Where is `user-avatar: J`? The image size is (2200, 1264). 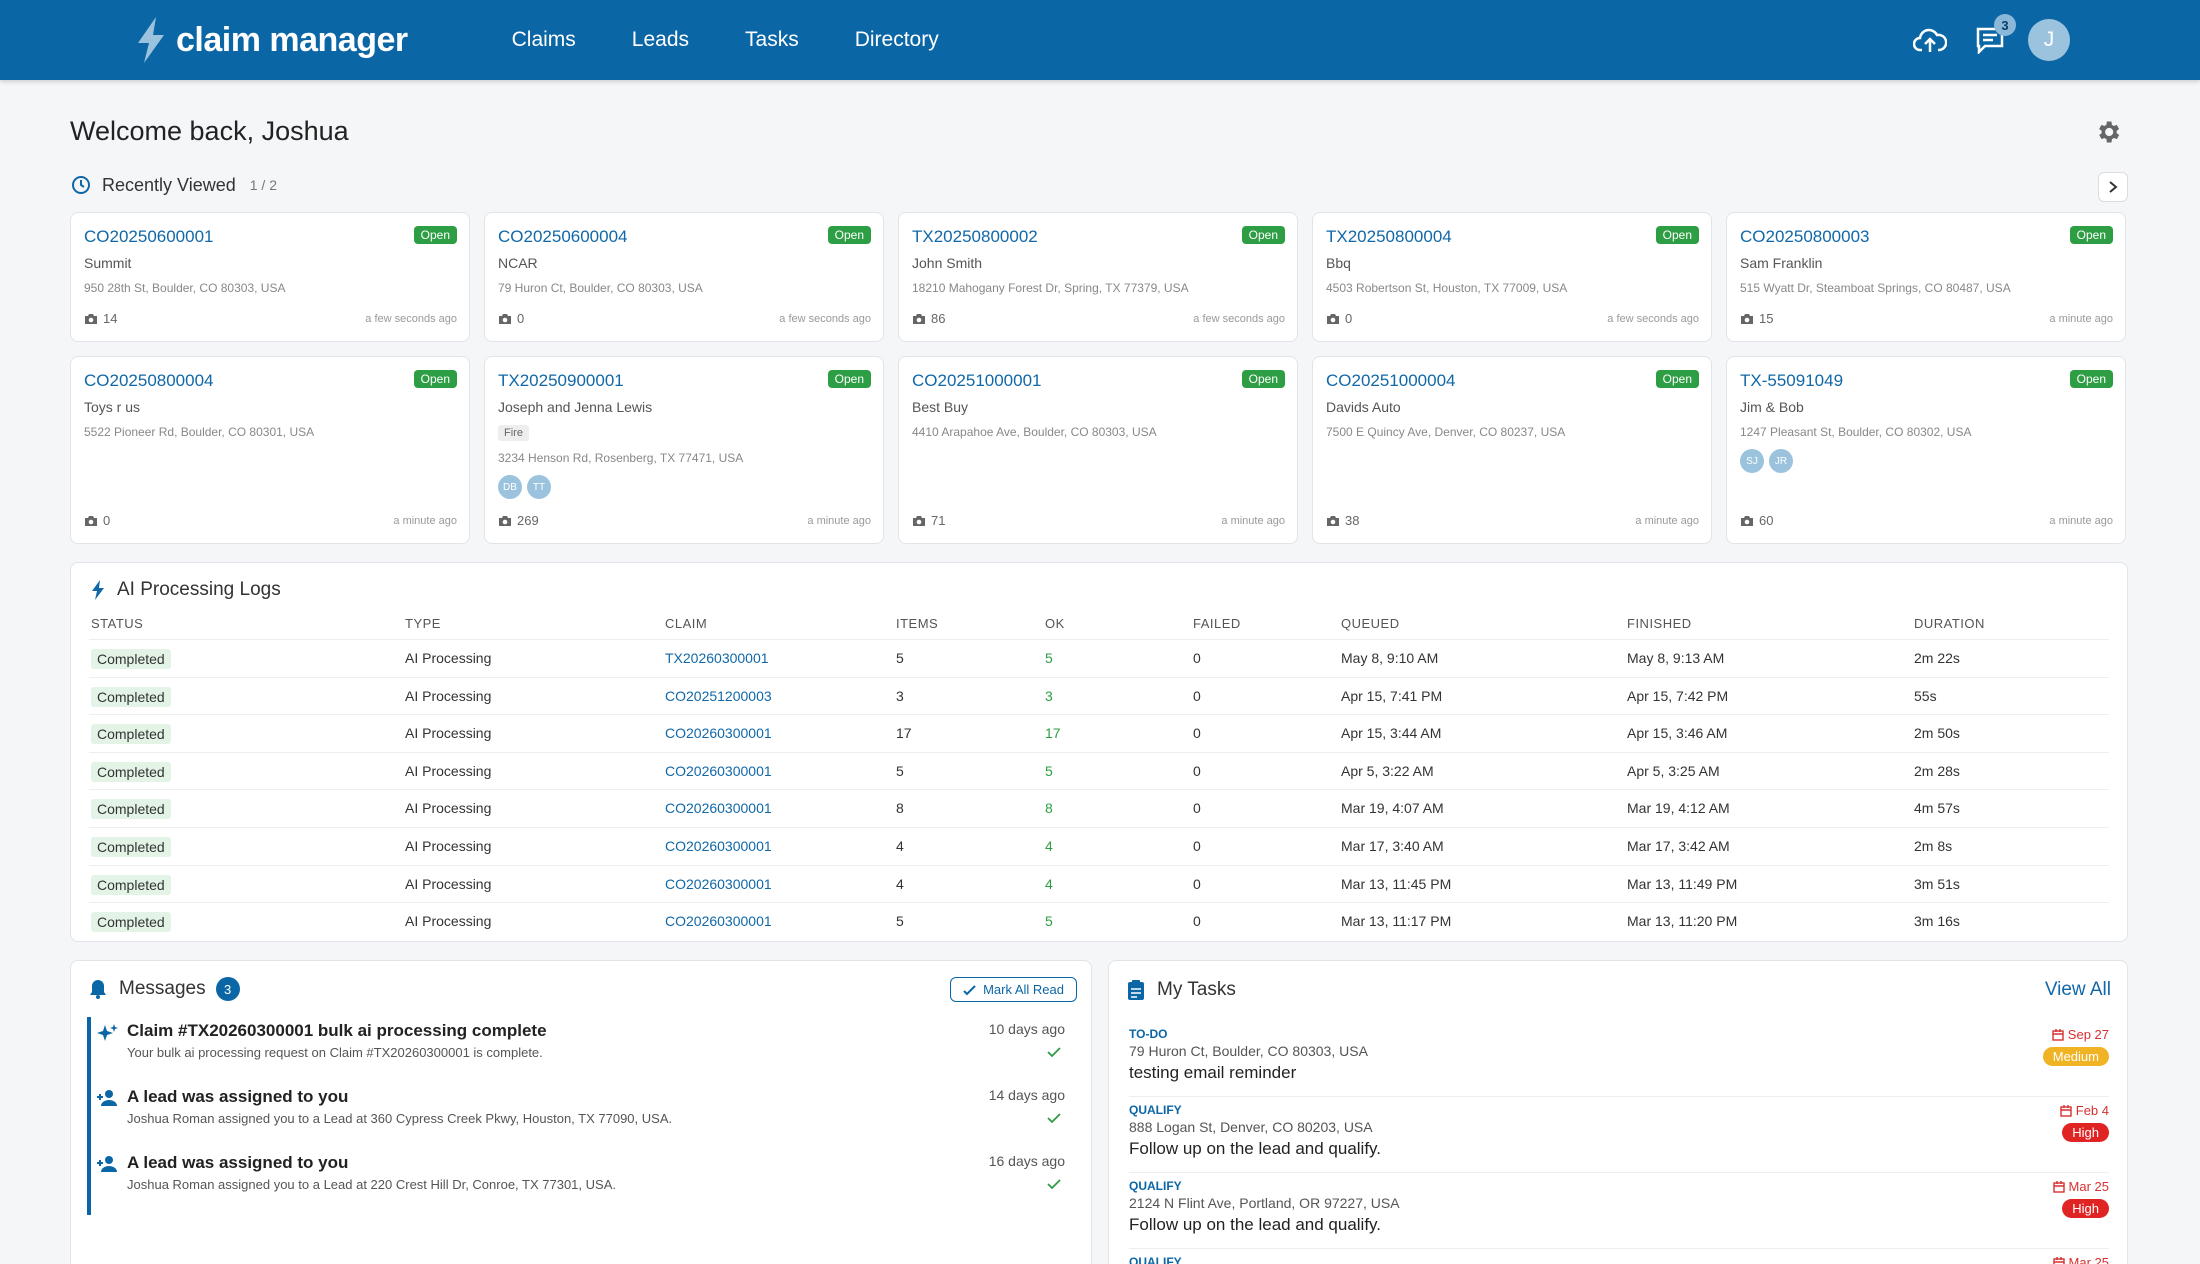
user-avatar: J is located at coordinates (2049, 40).